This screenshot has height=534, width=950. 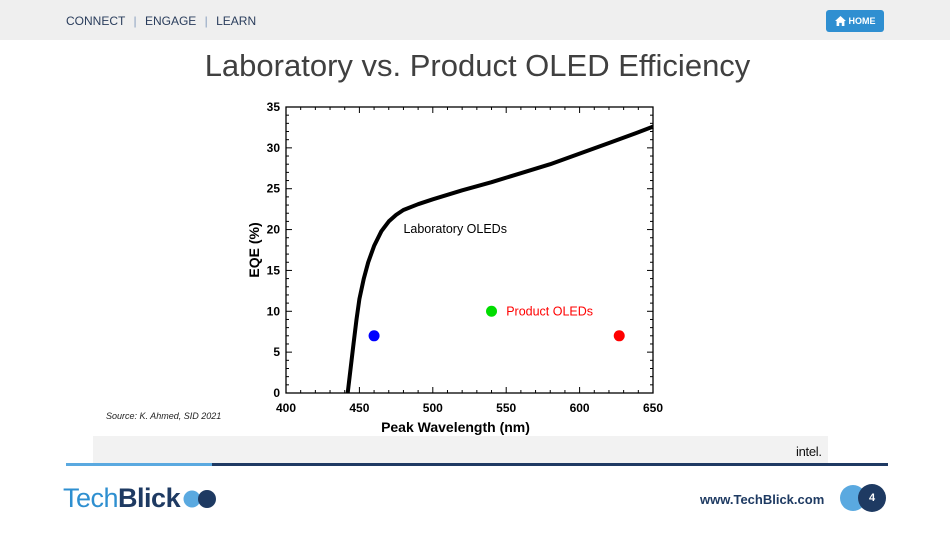 I want to click on x-tick-label: 600, so click(x=580, y=408).